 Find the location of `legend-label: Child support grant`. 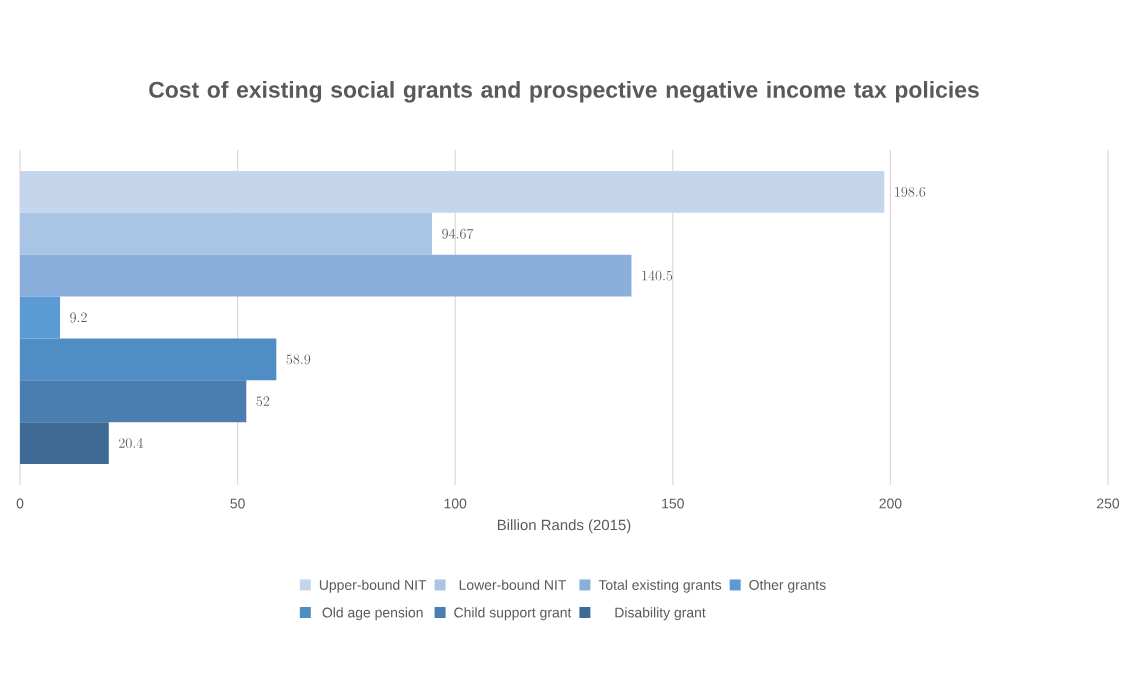

legend-label: Child support grant is located at coordinates (513, 614).